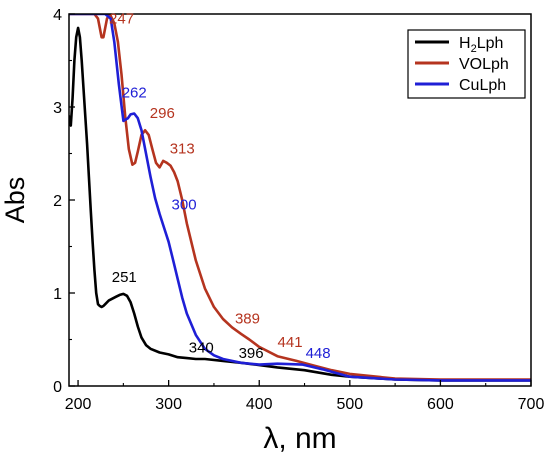 Image resolution: width=550 pixels, height=458 pixels. I want to click on y-tick-label: 3, so click(57, 108).